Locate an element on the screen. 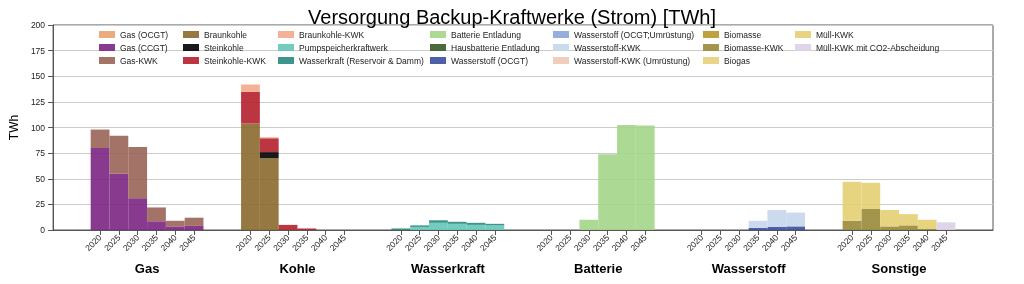  y-tick-label: 50 is located at coordinates (40, 178).